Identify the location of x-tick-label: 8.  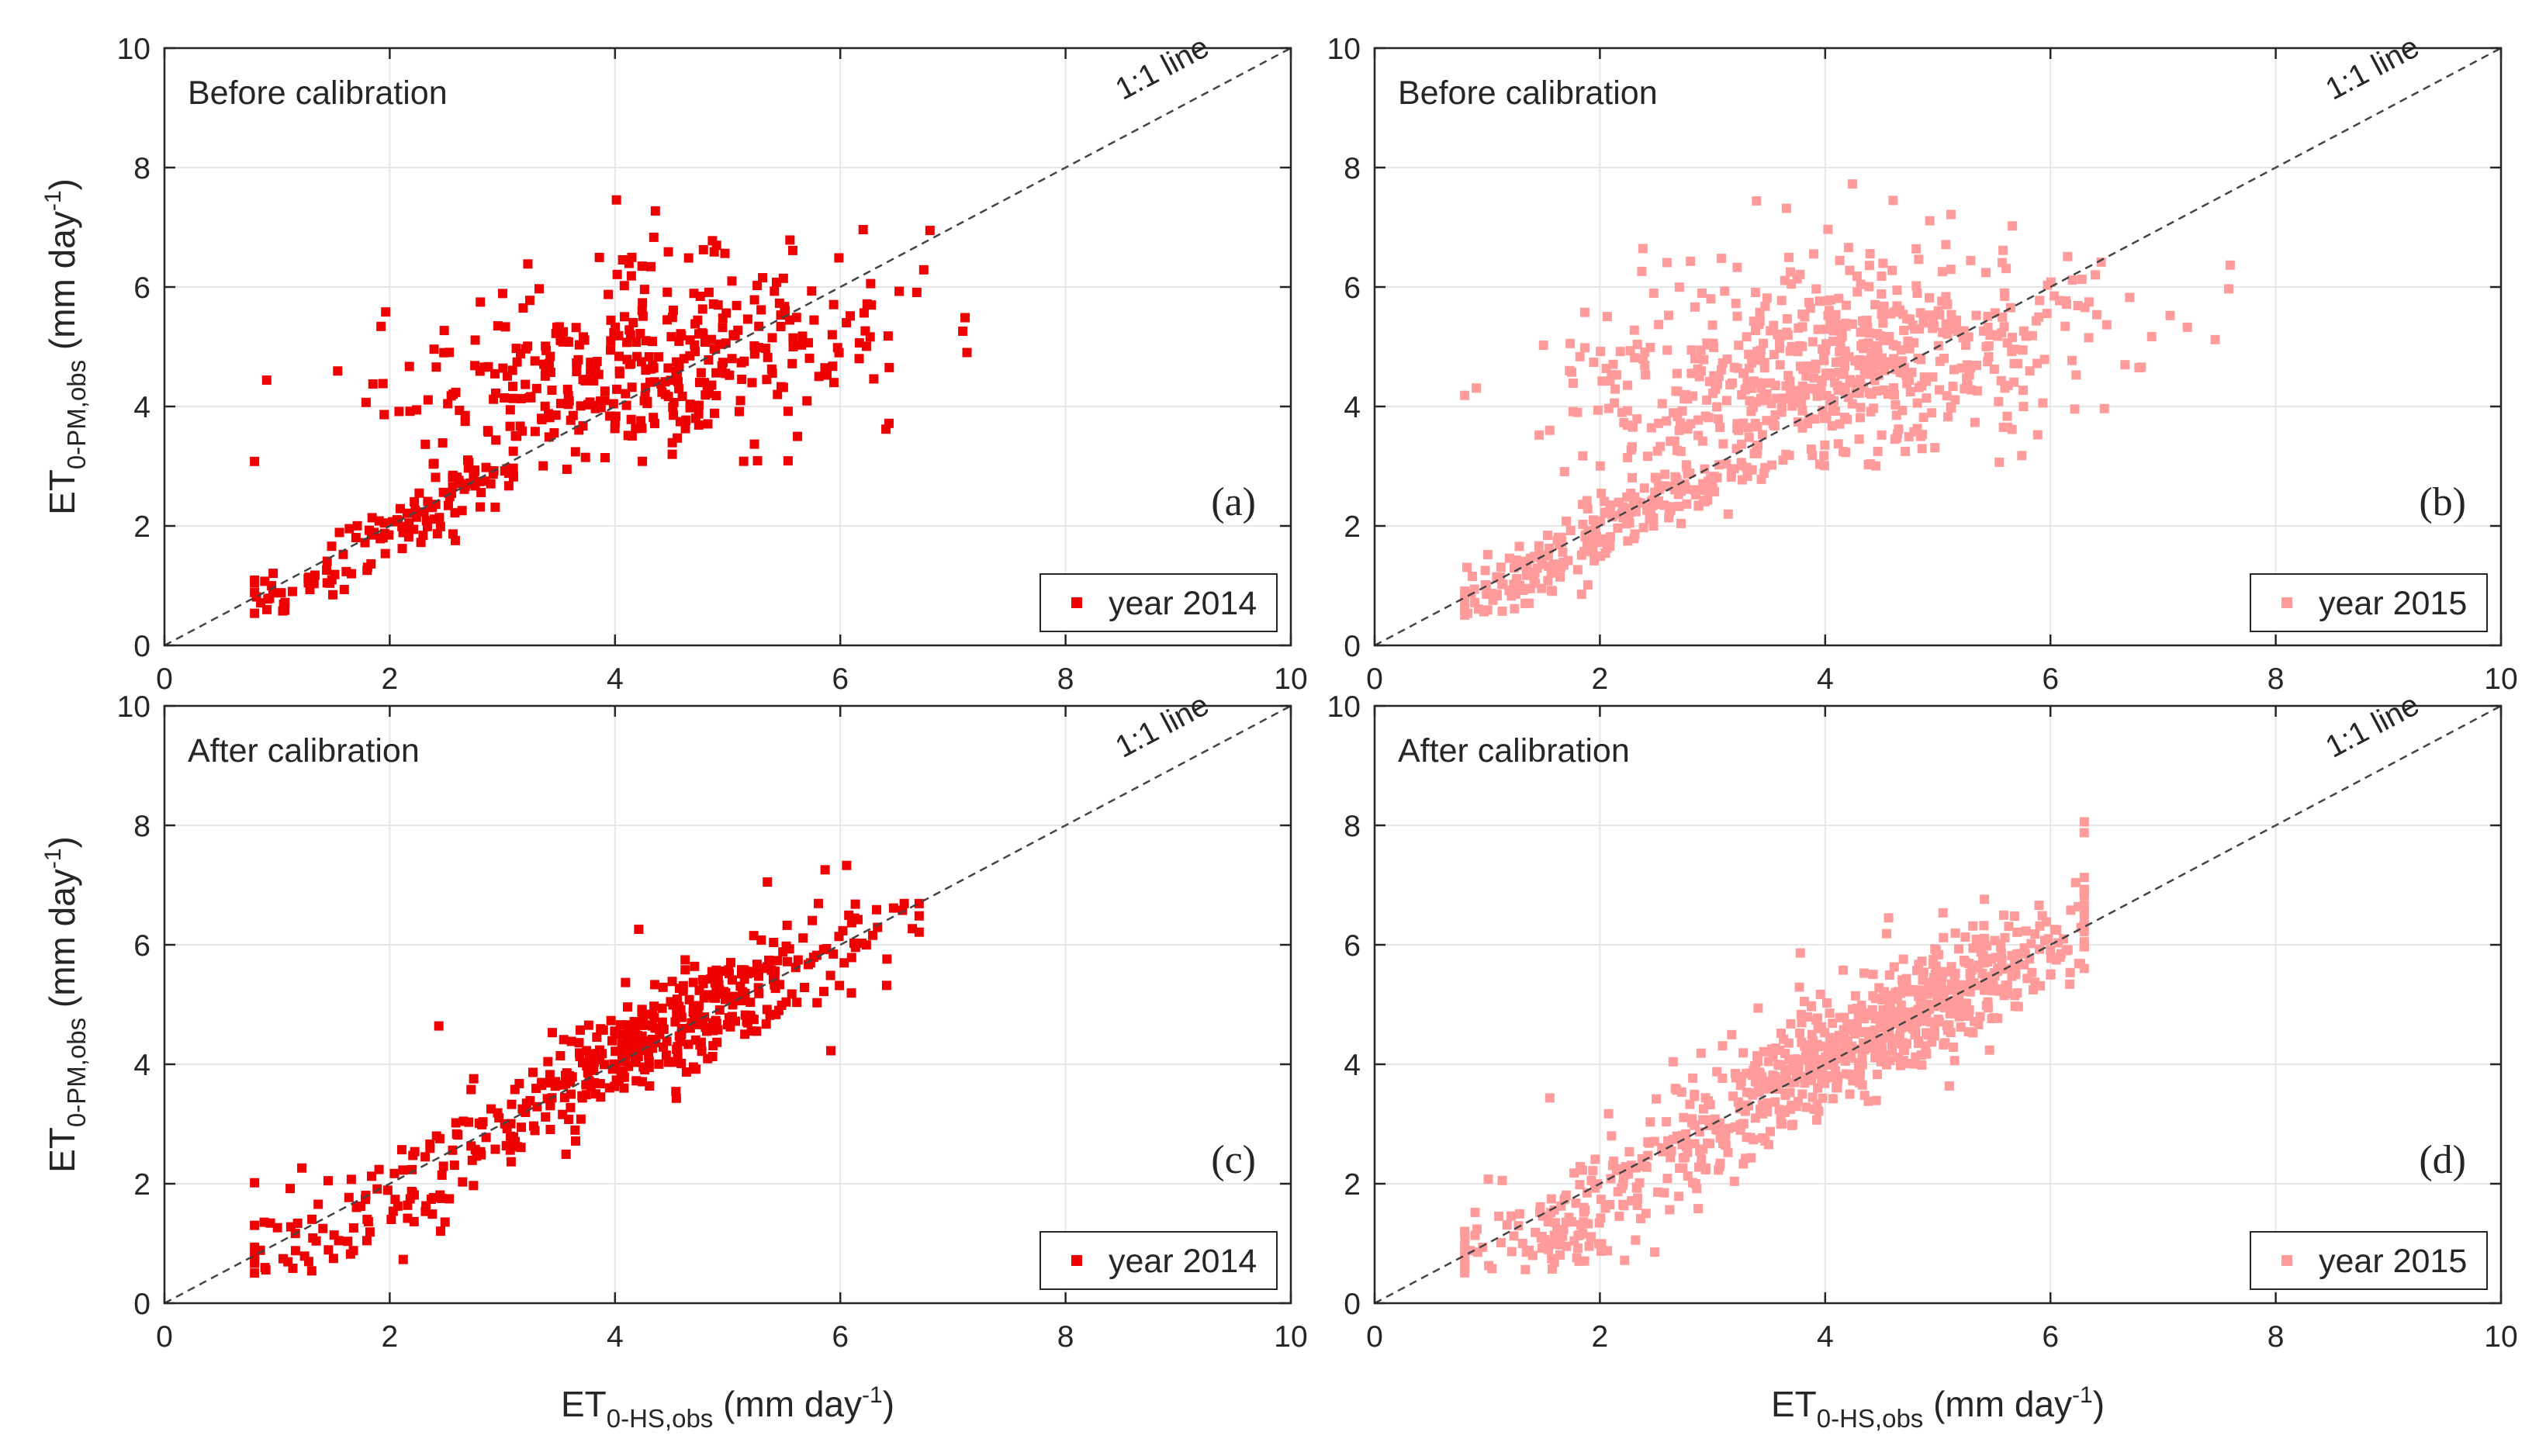
(2276, 679).